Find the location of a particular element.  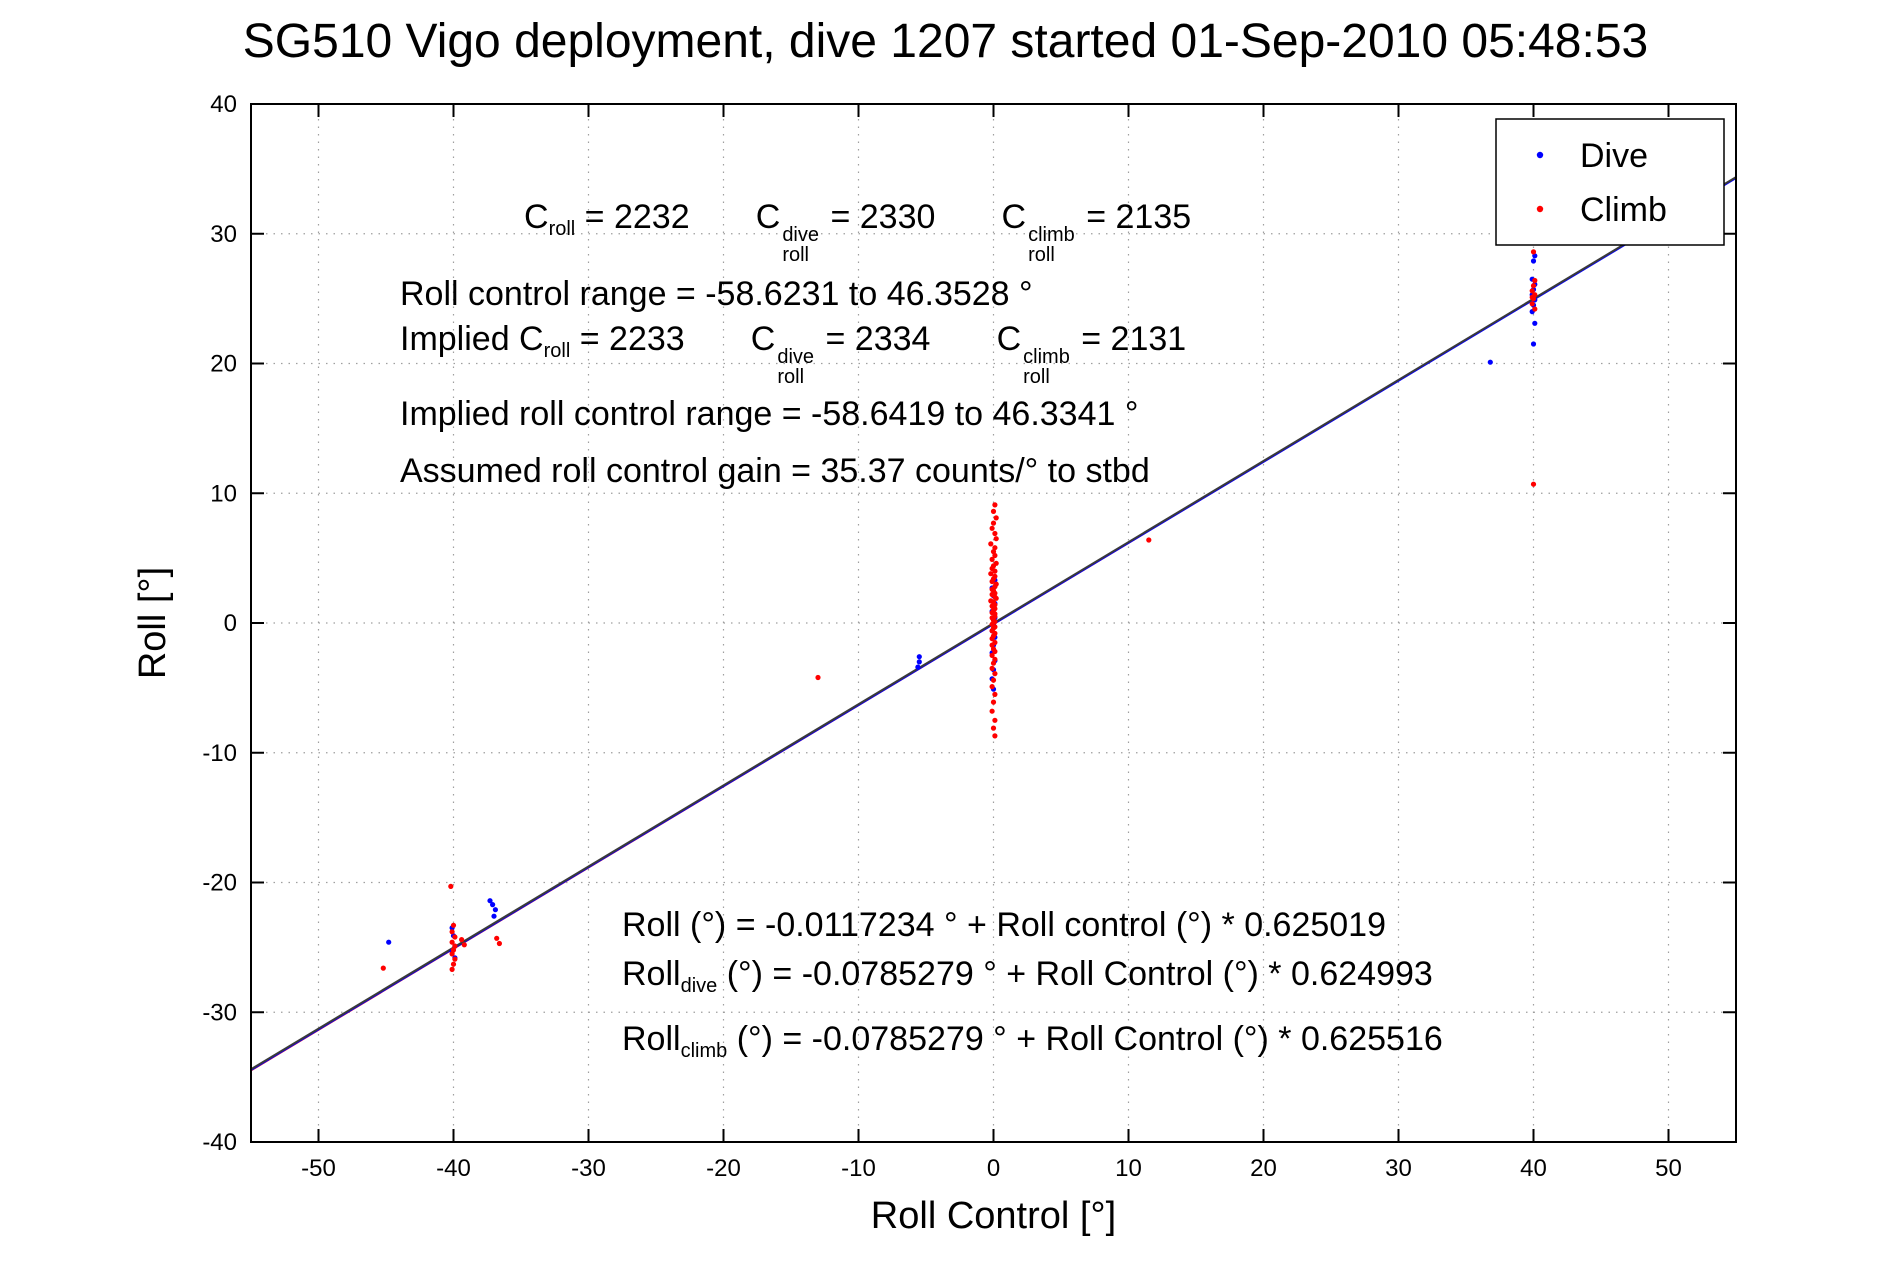

legend-label-dive: Dive is located at coordinates (1614, 156).